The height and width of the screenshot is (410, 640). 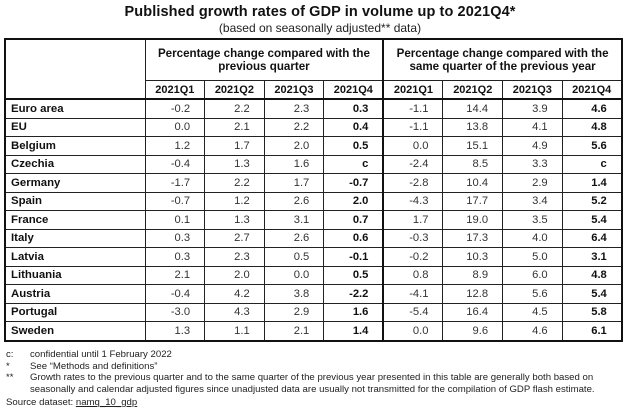 I want to click on value-cell: 0.8, so click(x=413, y=275).